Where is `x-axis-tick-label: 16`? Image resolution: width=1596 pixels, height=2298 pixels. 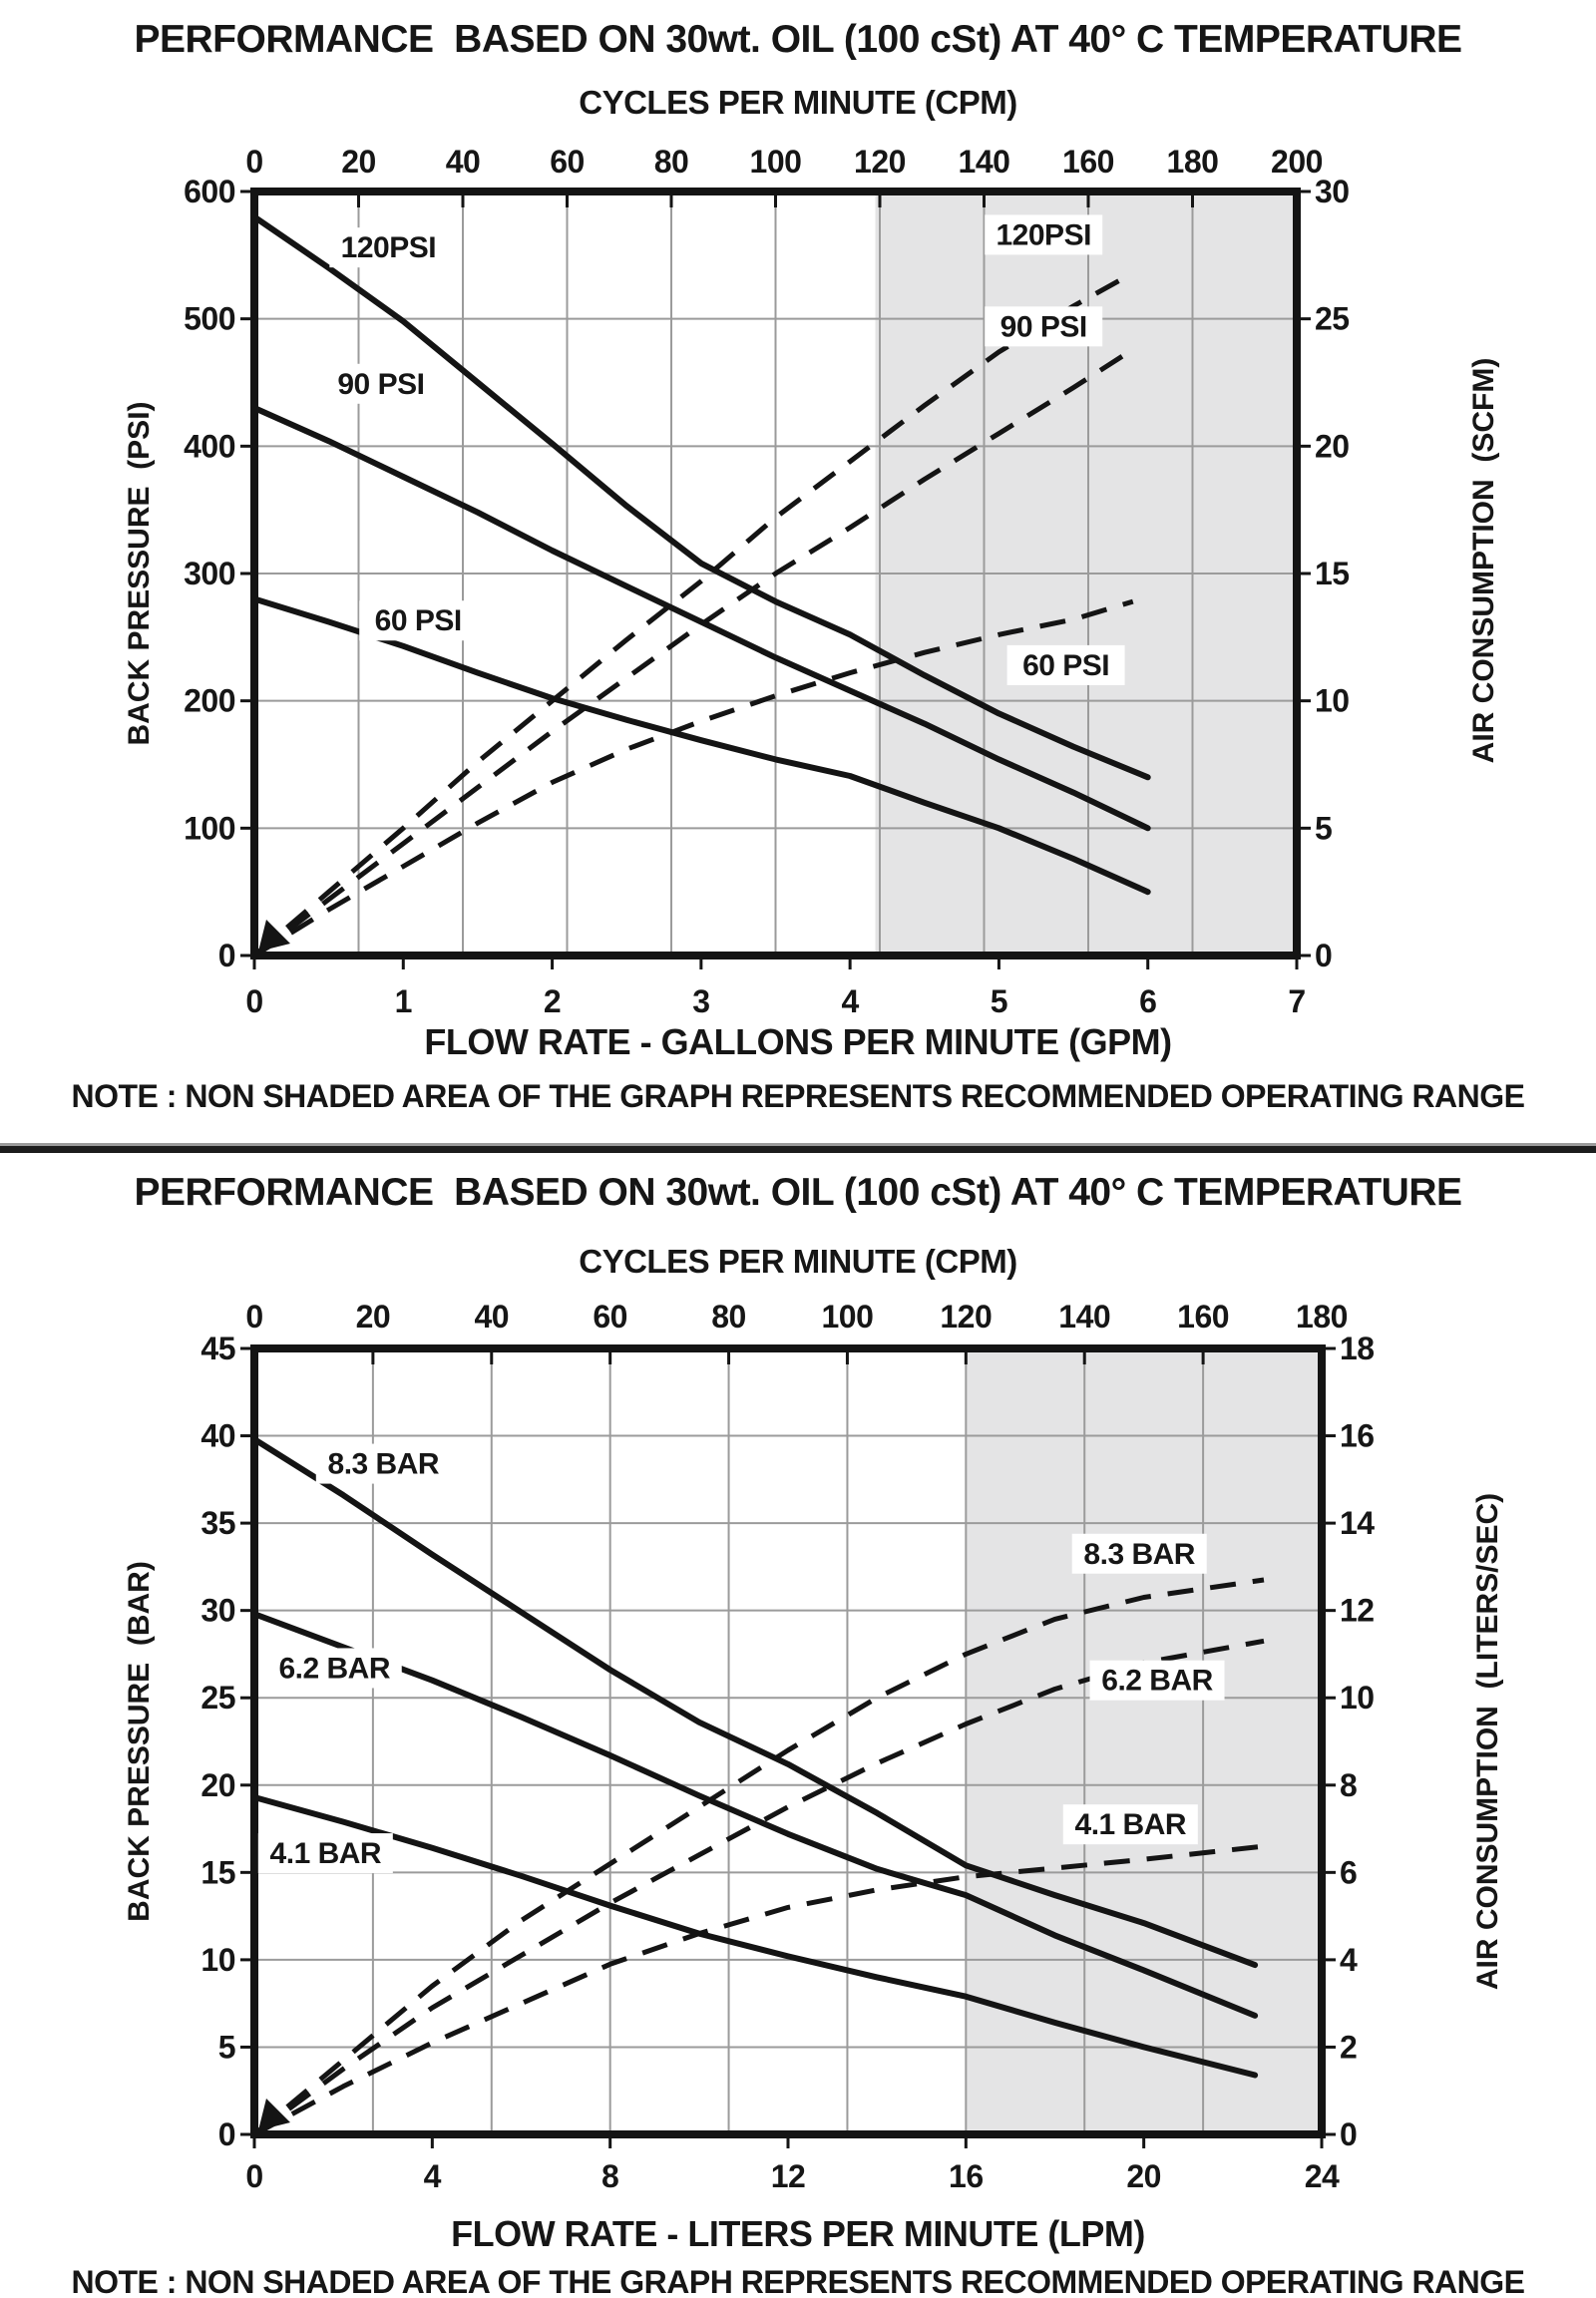
x-axis-tick-label: 16 is located at coordinates (966, 2176).